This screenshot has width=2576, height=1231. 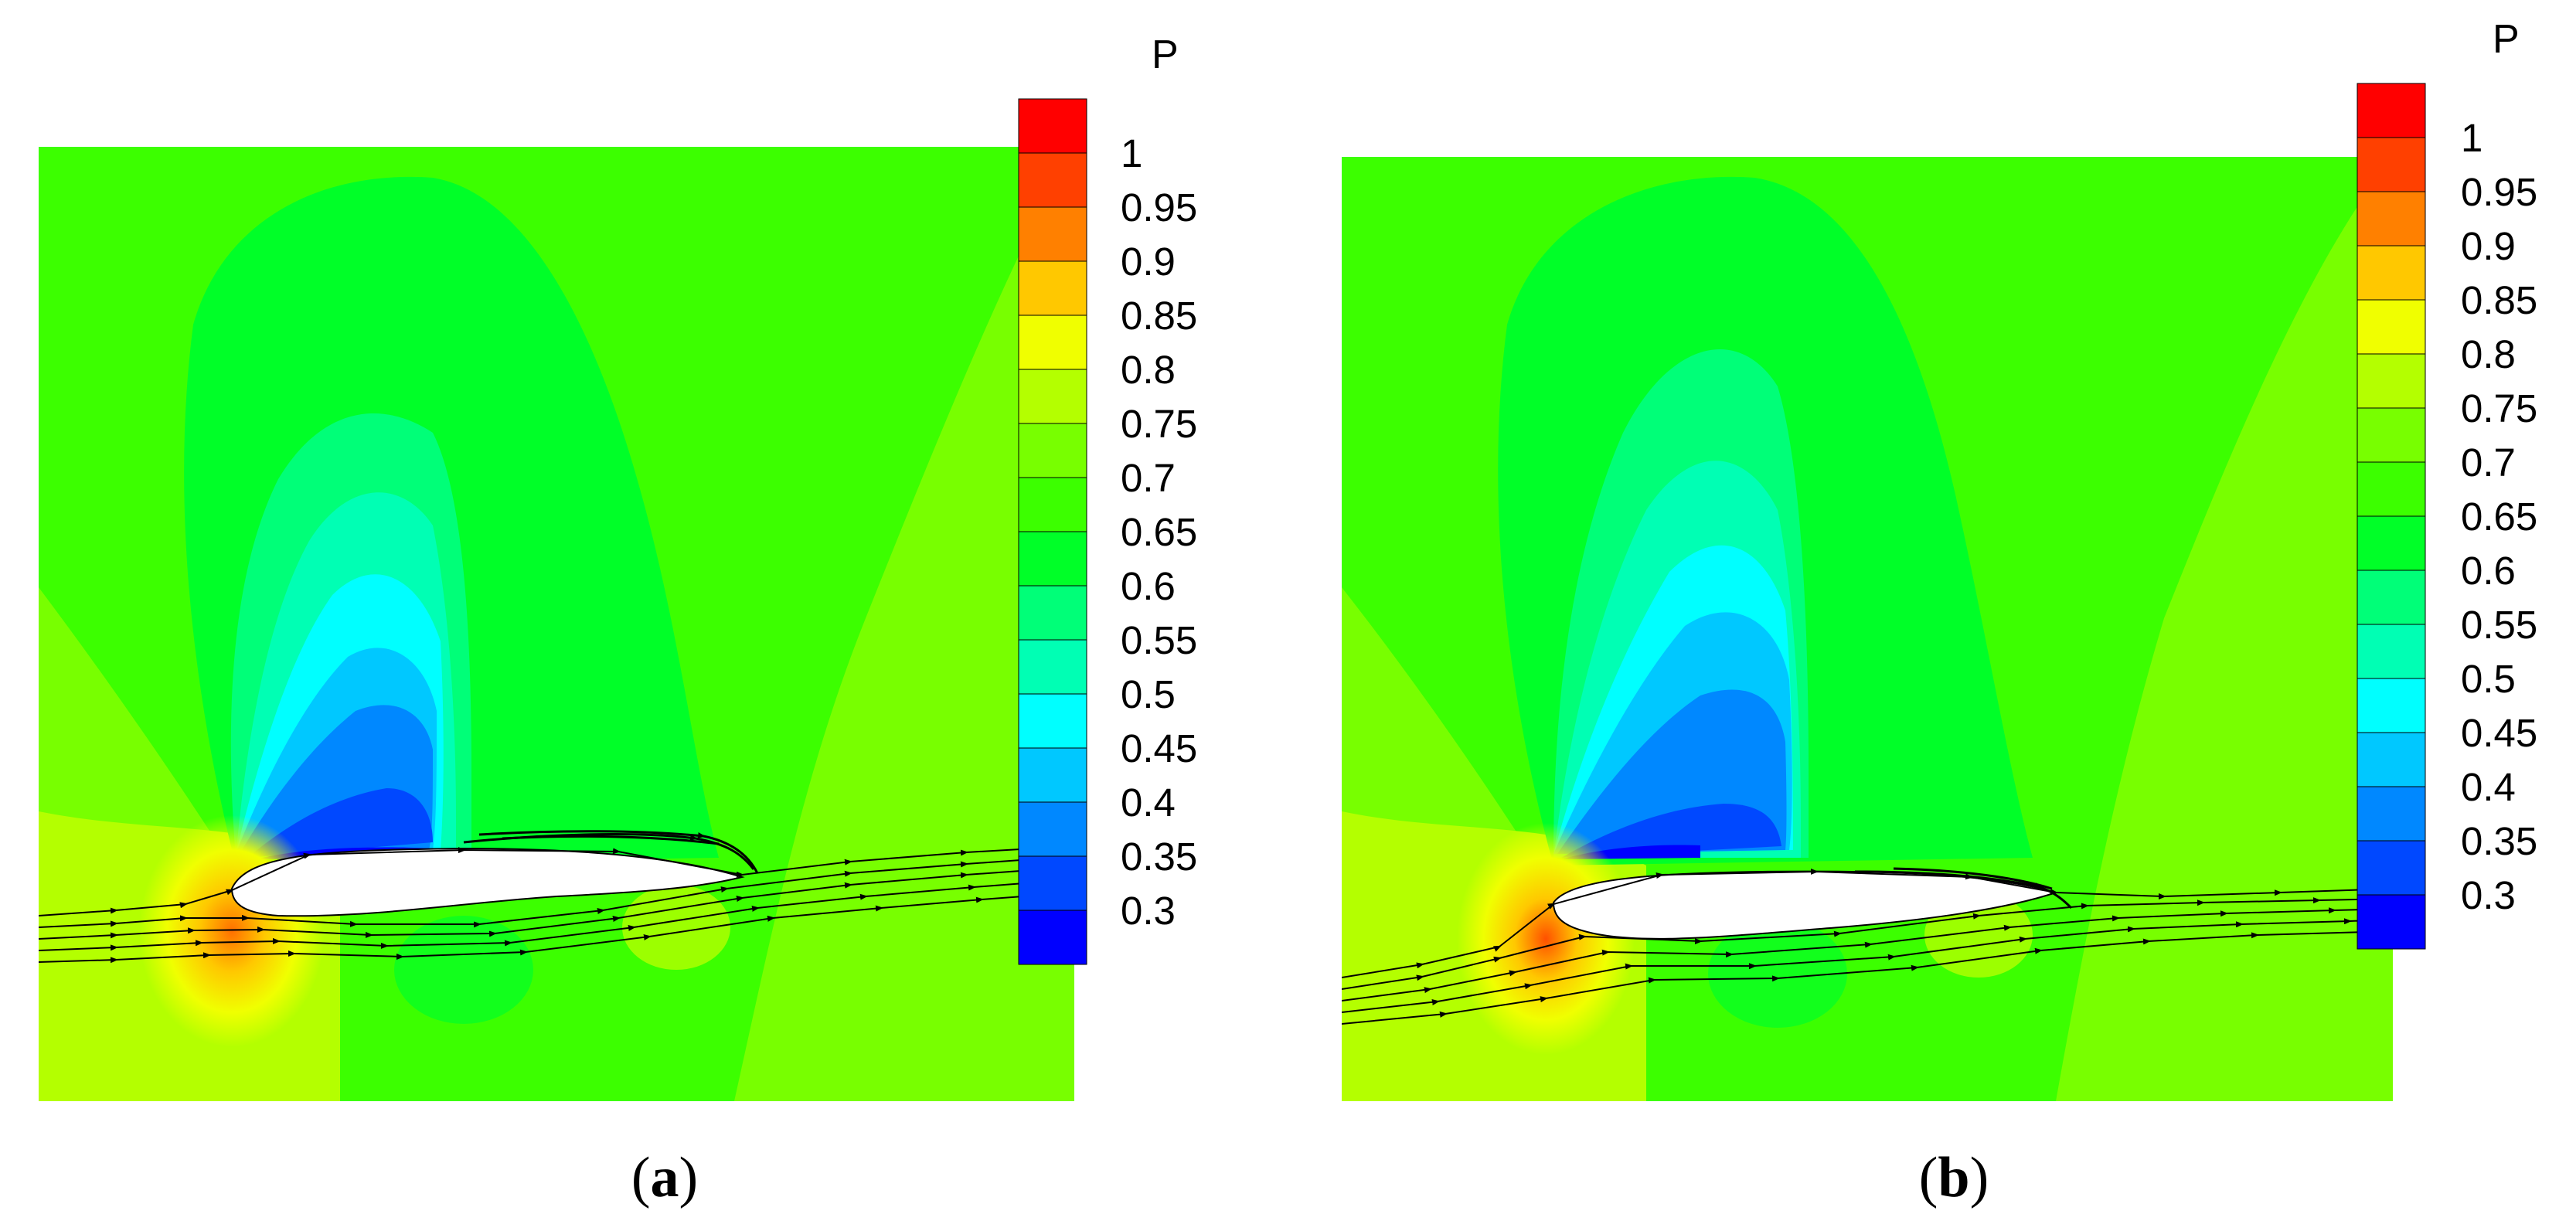 What do you see at coordinates (556, 897) in the screenshot?
I see `streamlines-a` at bounding box center [556, 897].